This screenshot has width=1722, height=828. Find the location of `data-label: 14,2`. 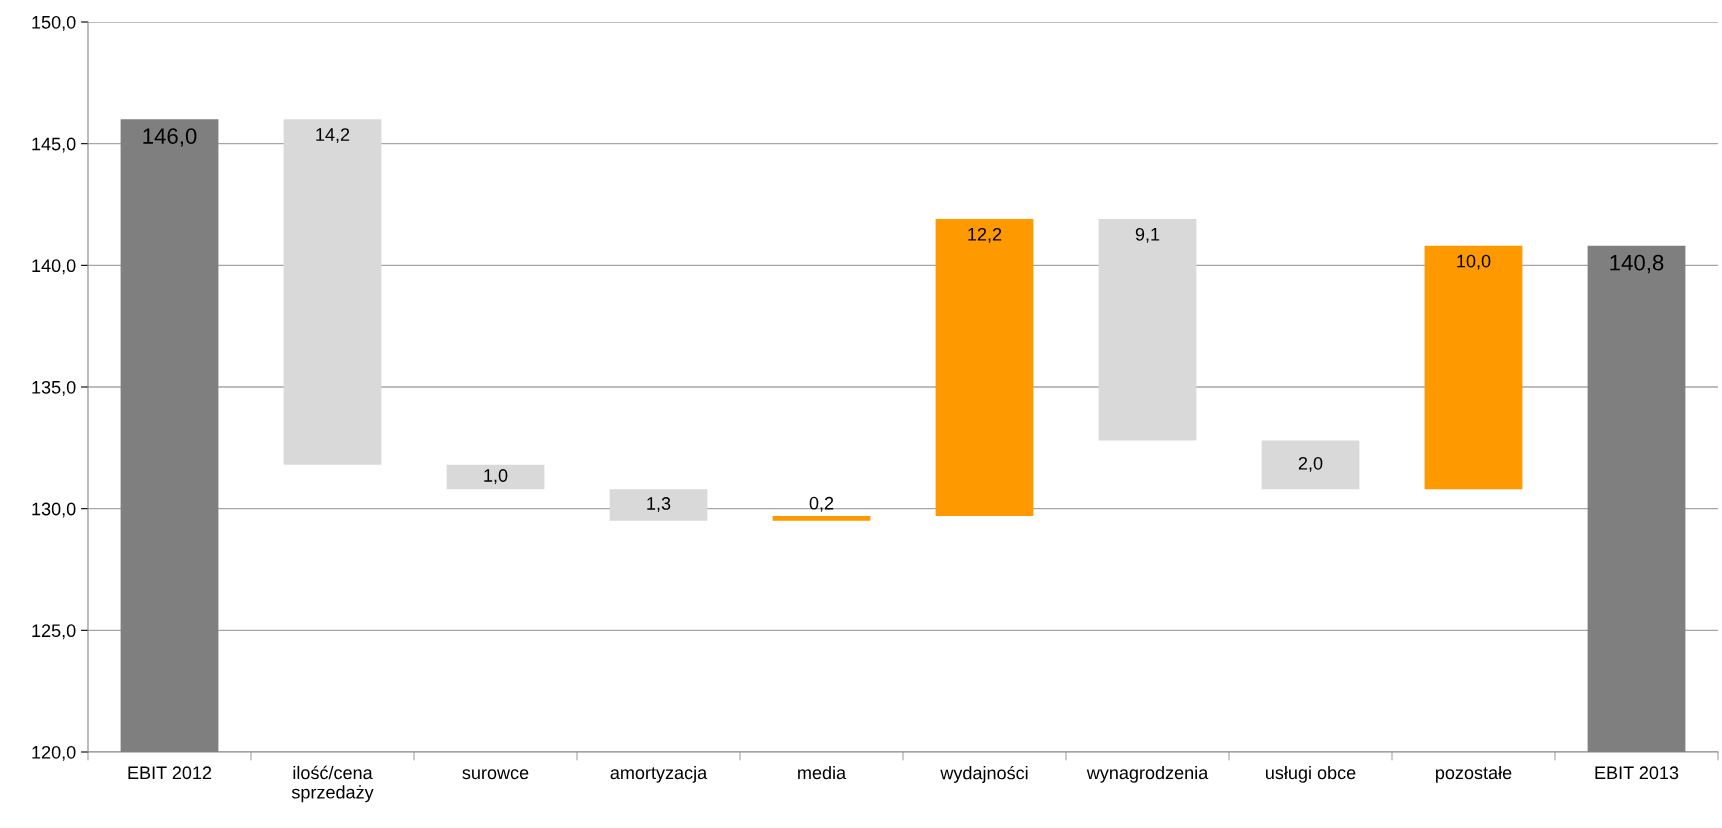

data-label: 14,2 is located at coordinates (333, 136).